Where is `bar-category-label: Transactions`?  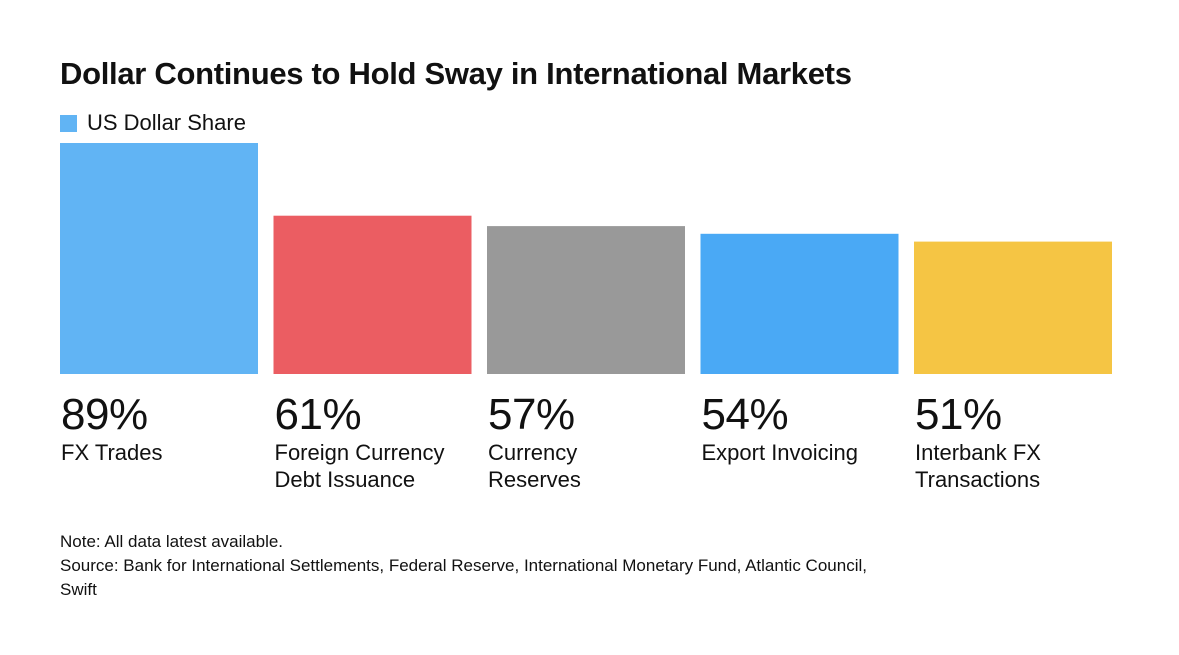 bar-category-label: Transactions is located at coordinates (978, 479).